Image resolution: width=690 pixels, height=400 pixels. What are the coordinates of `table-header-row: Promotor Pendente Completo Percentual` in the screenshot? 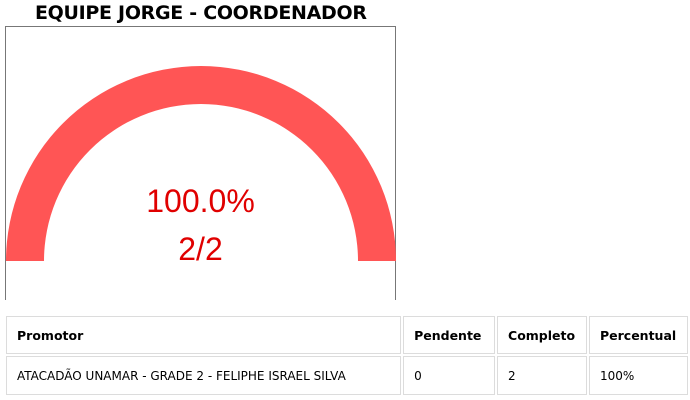 It's located at (347, 335).